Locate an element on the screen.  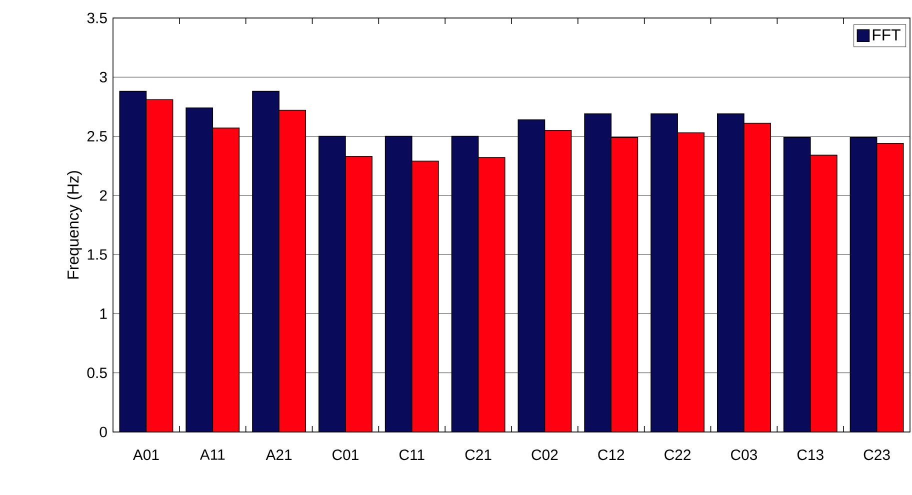
y-tick-label: 0.5 is located at coordinates (97, 373).